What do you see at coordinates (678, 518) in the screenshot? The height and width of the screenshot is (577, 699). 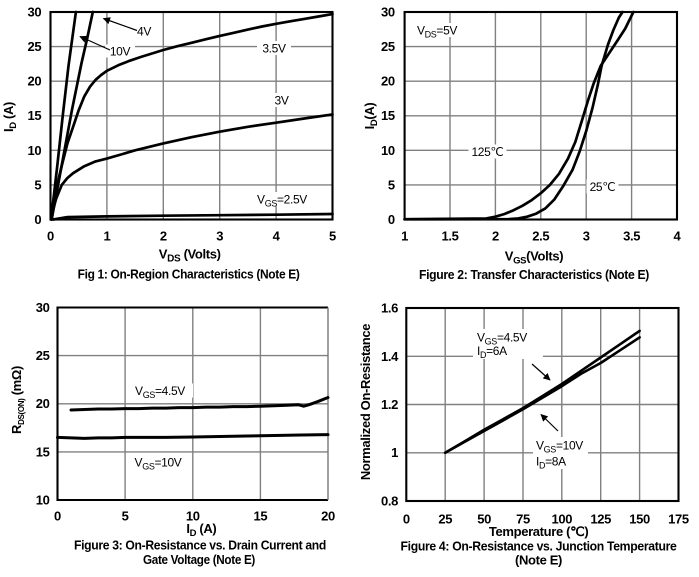 I see `svg-text: 175` at bounding box center [678, 518].